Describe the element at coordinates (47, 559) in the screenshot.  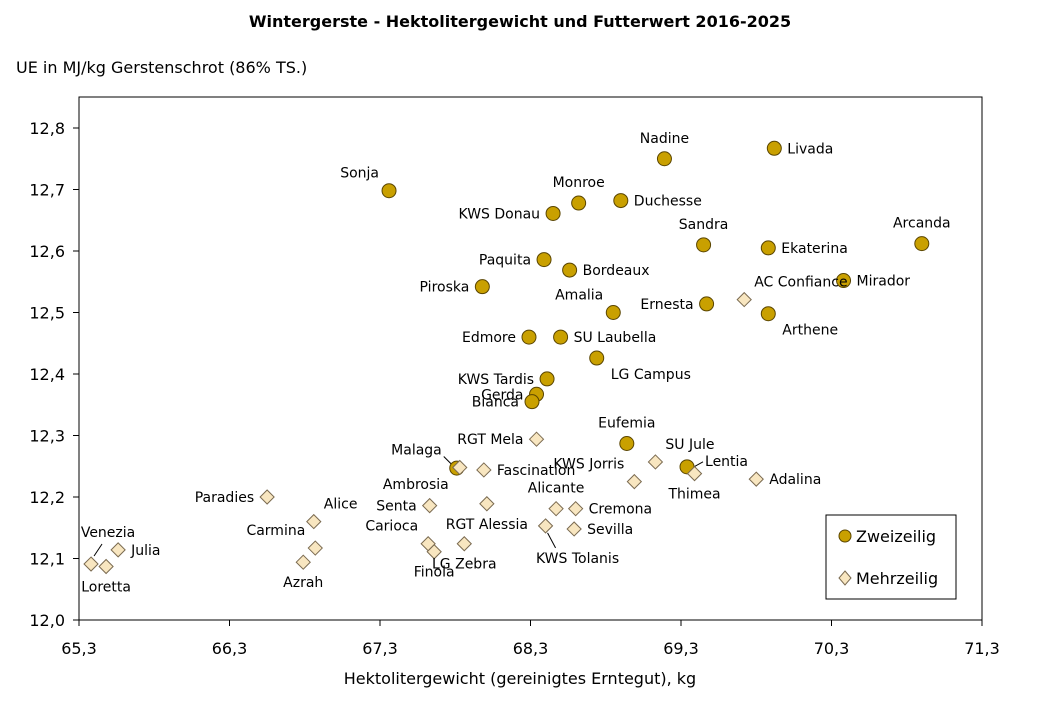
I see `y-tick-label: 12,1` at that location.